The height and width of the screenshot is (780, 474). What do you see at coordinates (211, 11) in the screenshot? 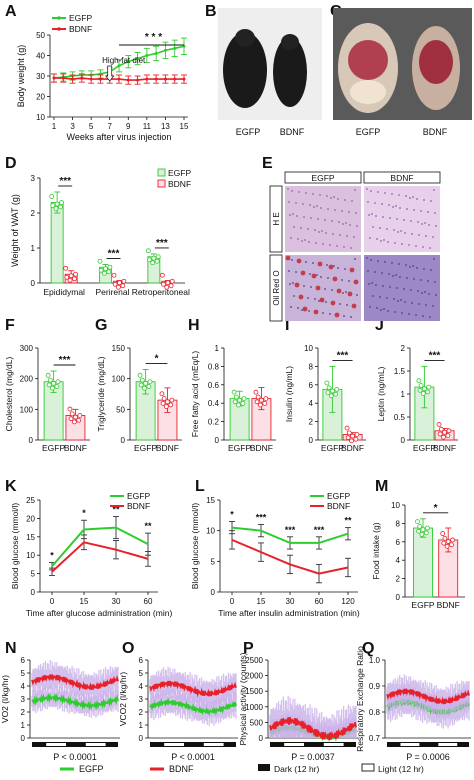
I see `panel-letter-B: B` at bounding box center [211, 11].